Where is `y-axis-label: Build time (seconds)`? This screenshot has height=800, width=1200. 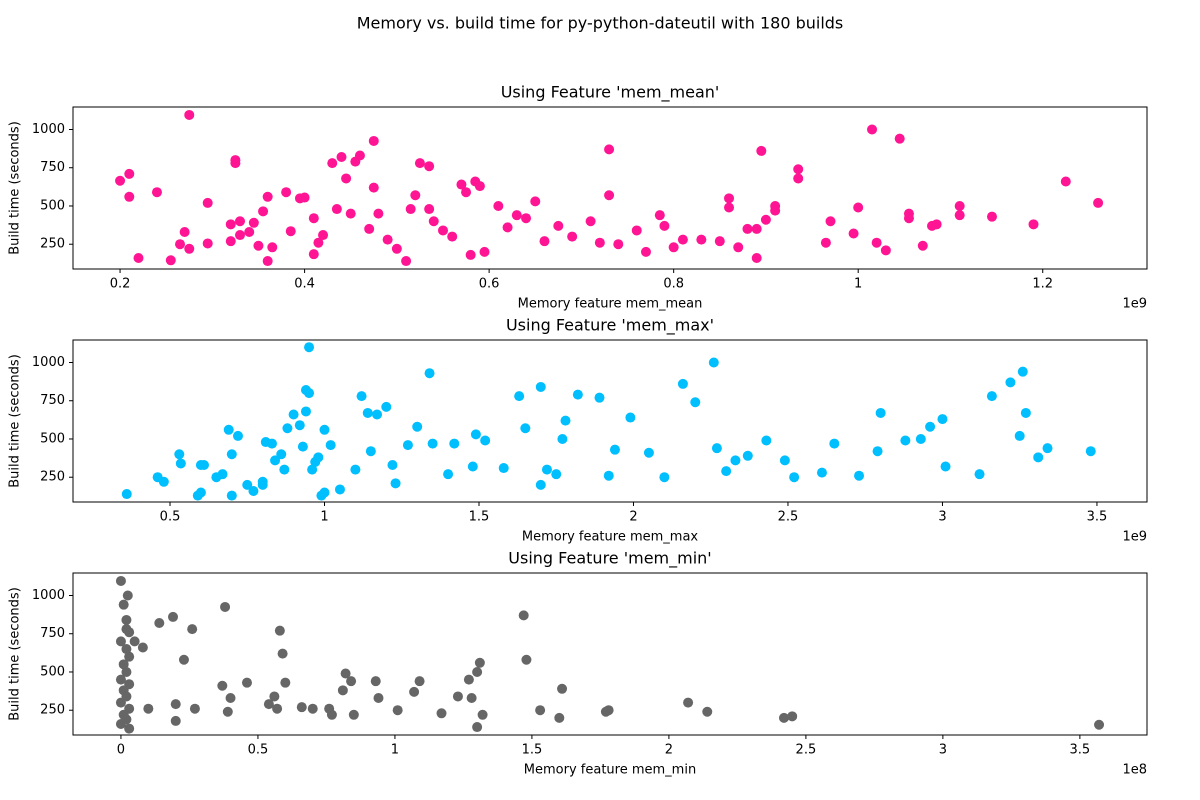 y-axis-label: Build time (seconds) is located at coordinates (15, 421).